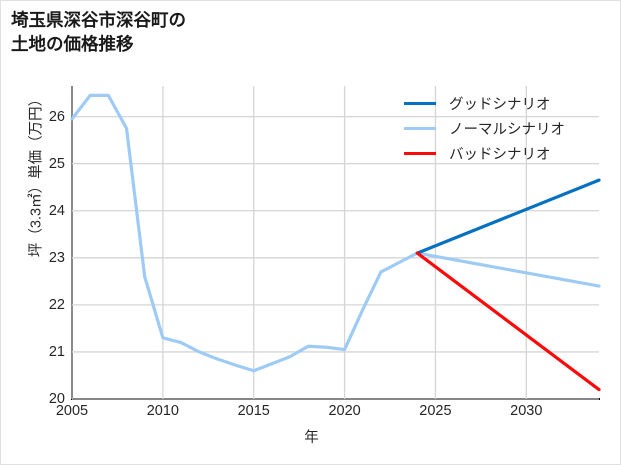 The width and height of the screenshot is (621, 465). Describe the element at coordinates (500, 155) in the screenshot. I see `legend-label: バッドシナリオ` at that location.